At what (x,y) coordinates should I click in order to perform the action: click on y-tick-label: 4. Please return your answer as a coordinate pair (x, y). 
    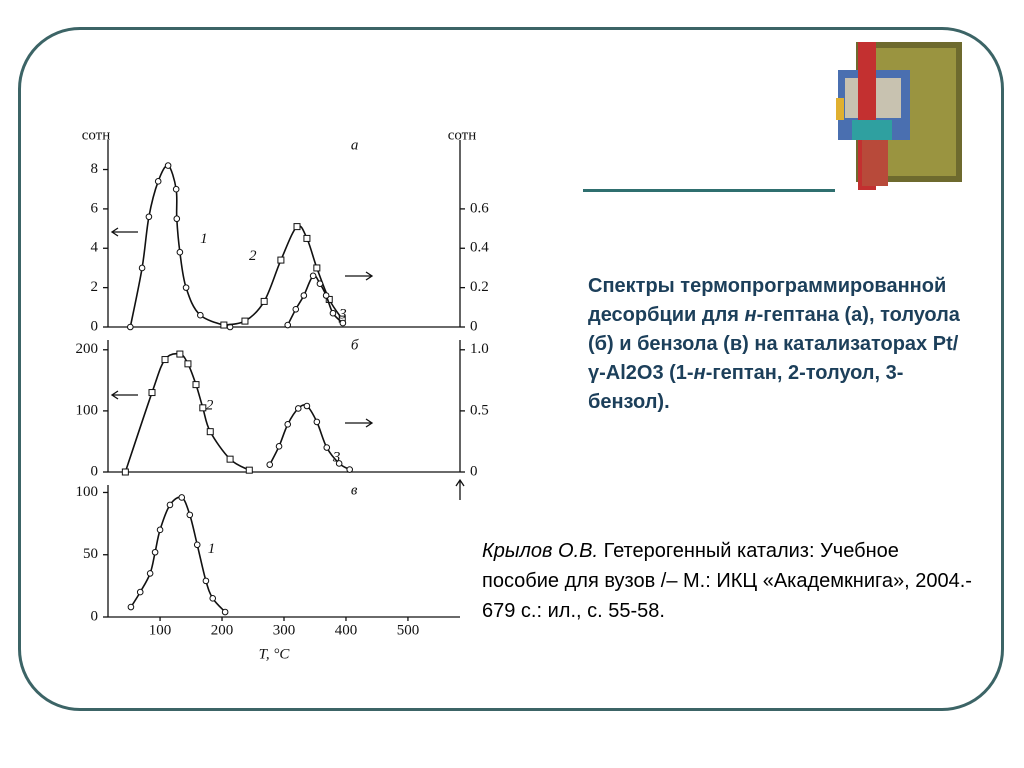
    Looking at the image, I should click on (95, 248).